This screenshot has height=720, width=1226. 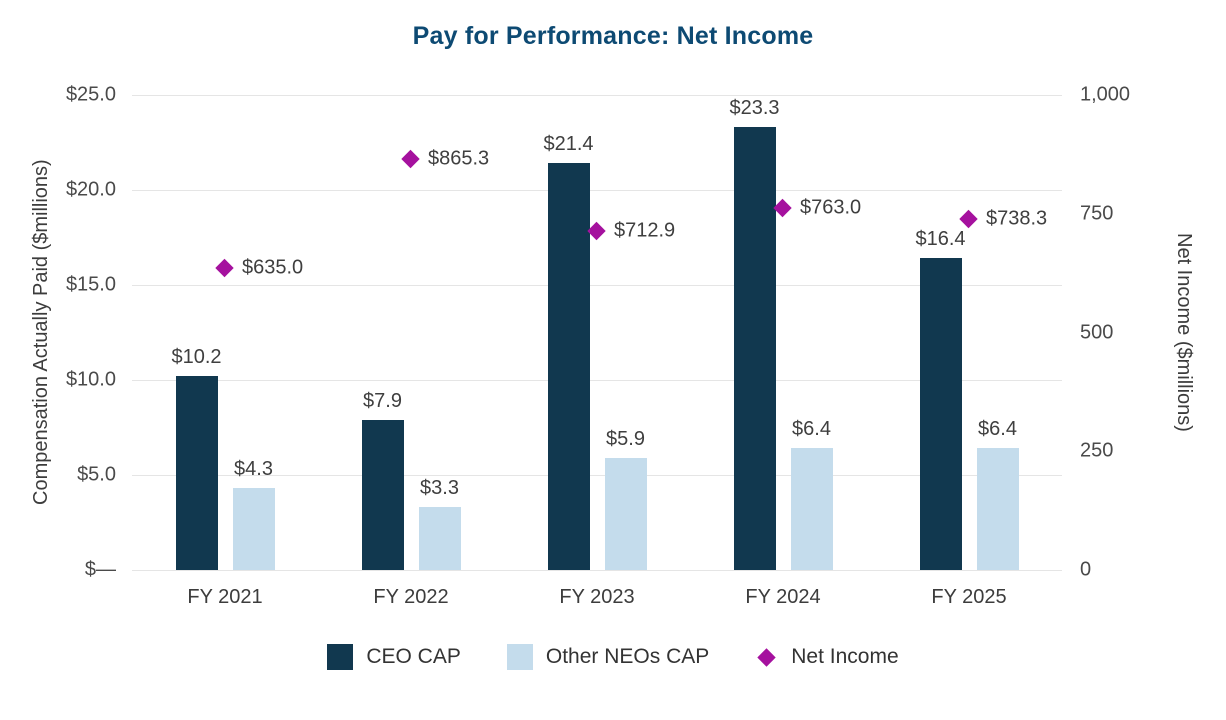 I want to click on bar-ceo-cap: $10.2, so click(x=196, y=458).